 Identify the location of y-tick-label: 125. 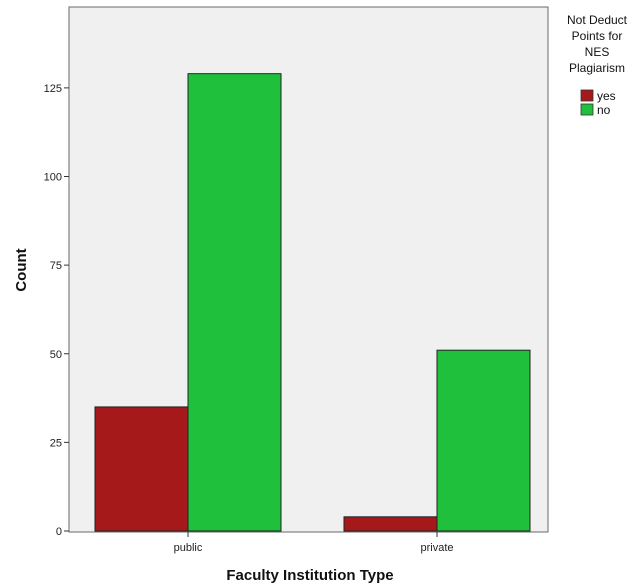
(53, 89).